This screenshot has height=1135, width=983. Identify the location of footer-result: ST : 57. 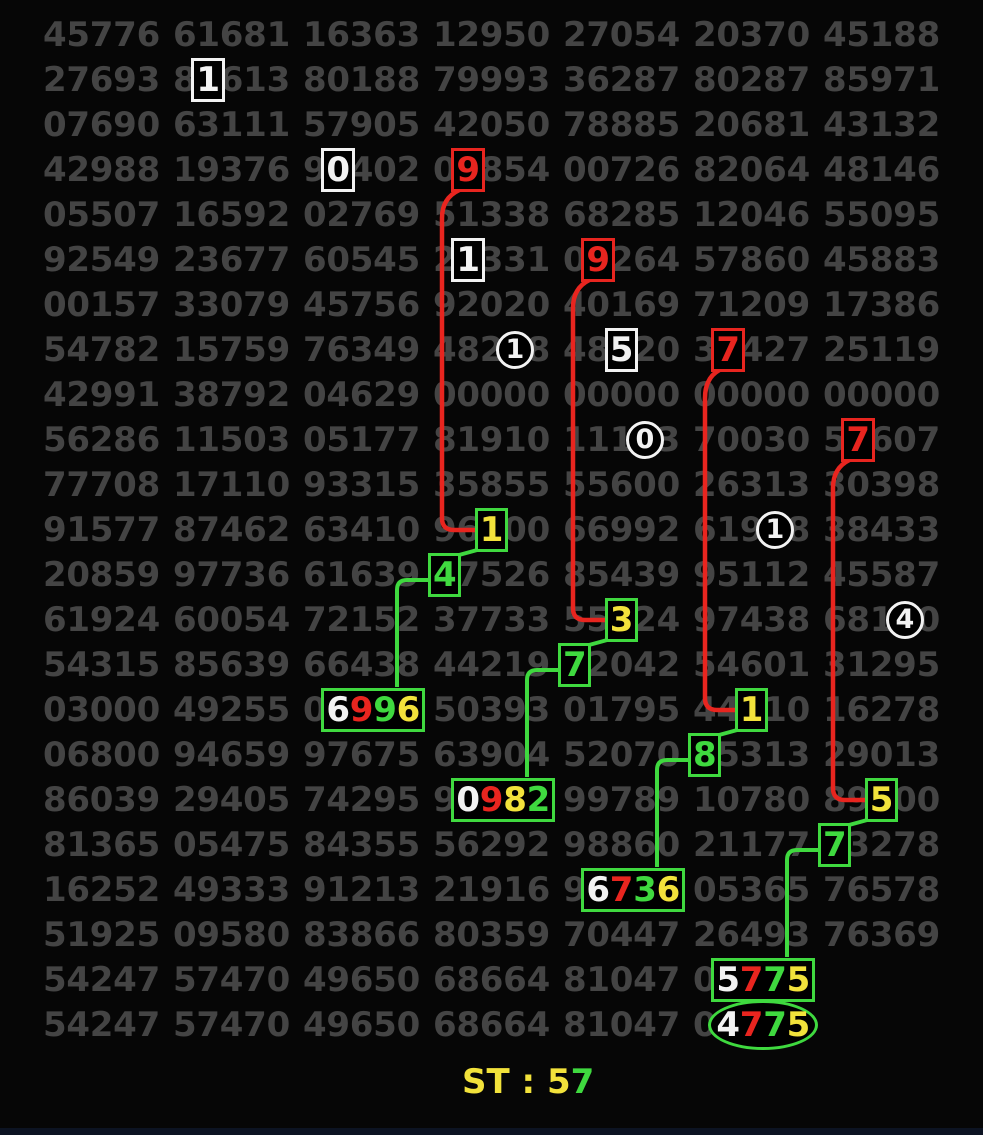
(528, 1082).